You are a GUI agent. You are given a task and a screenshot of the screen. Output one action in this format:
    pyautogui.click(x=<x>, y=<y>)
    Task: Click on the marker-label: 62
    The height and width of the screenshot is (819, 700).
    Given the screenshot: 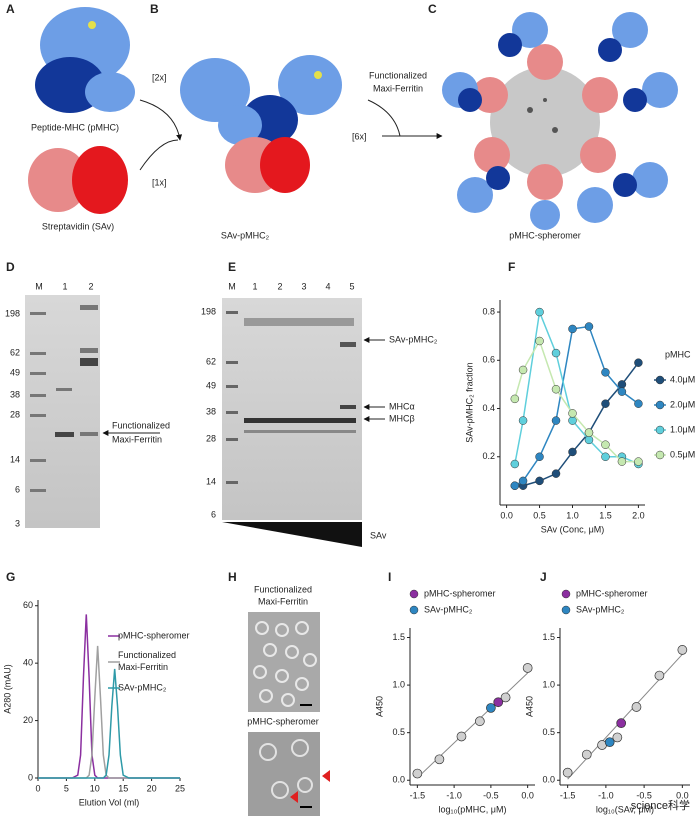 What is the action you would take?
    pyautogui.click(x=211, y=361)
    